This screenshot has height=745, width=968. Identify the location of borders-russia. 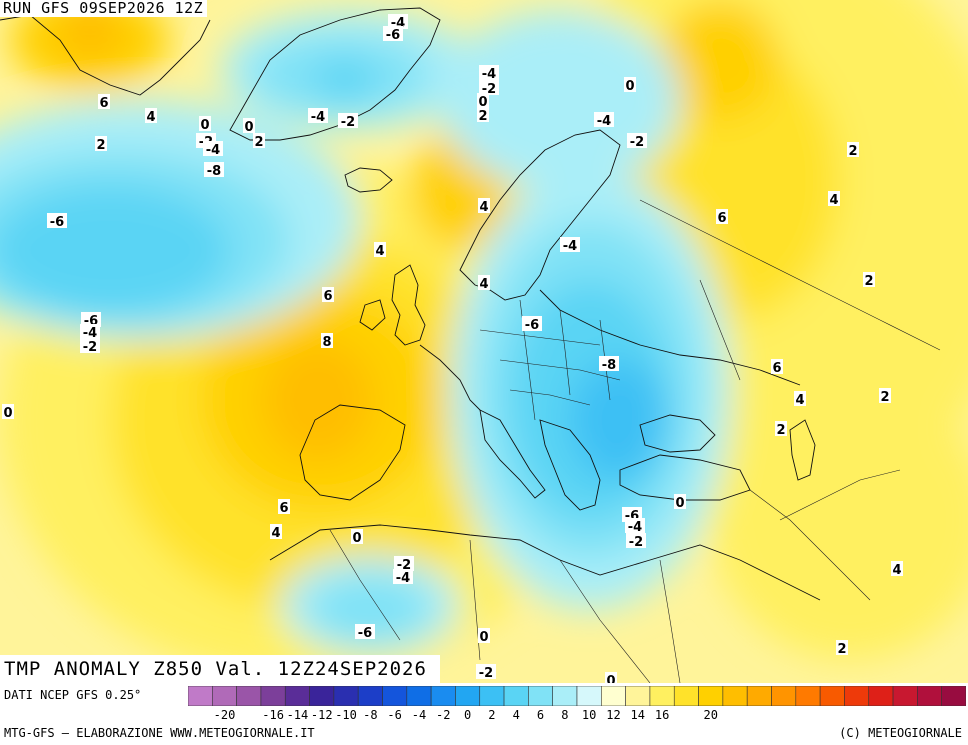
(790, 290).